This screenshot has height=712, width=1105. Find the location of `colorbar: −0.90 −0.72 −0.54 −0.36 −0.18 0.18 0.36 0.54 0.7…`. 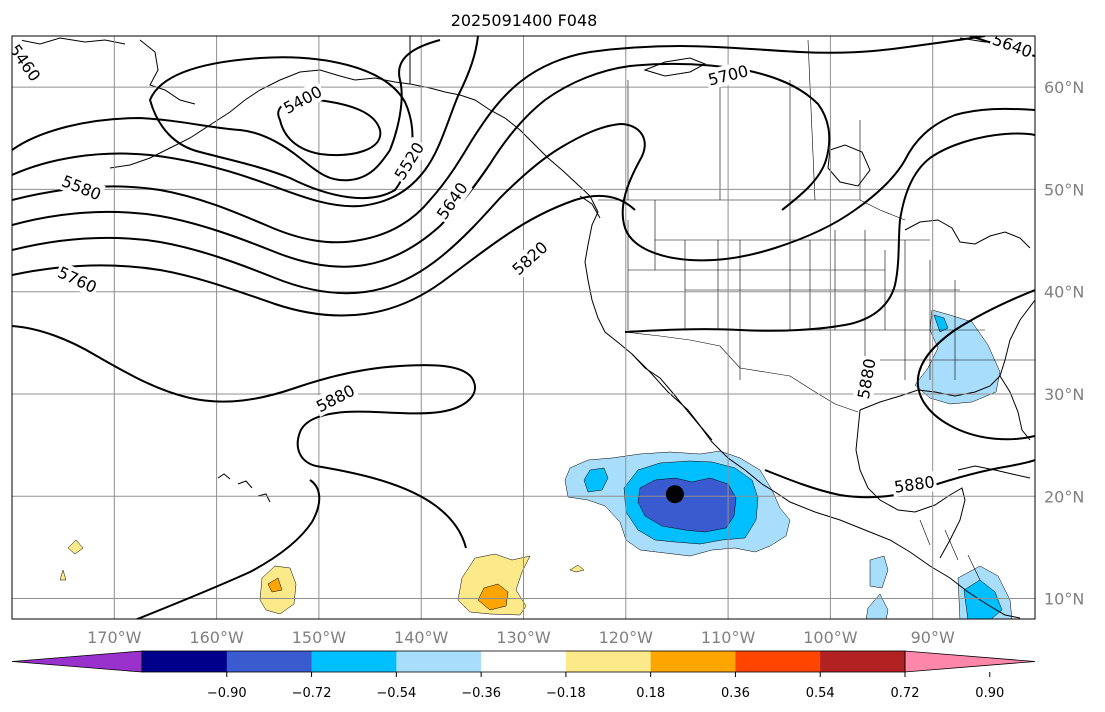

colorbar: −0.90 −0.72 −0.54 −0.36 −0.18 0.18 0.36 0.54 0.7… is located at coordinates (523, 675).